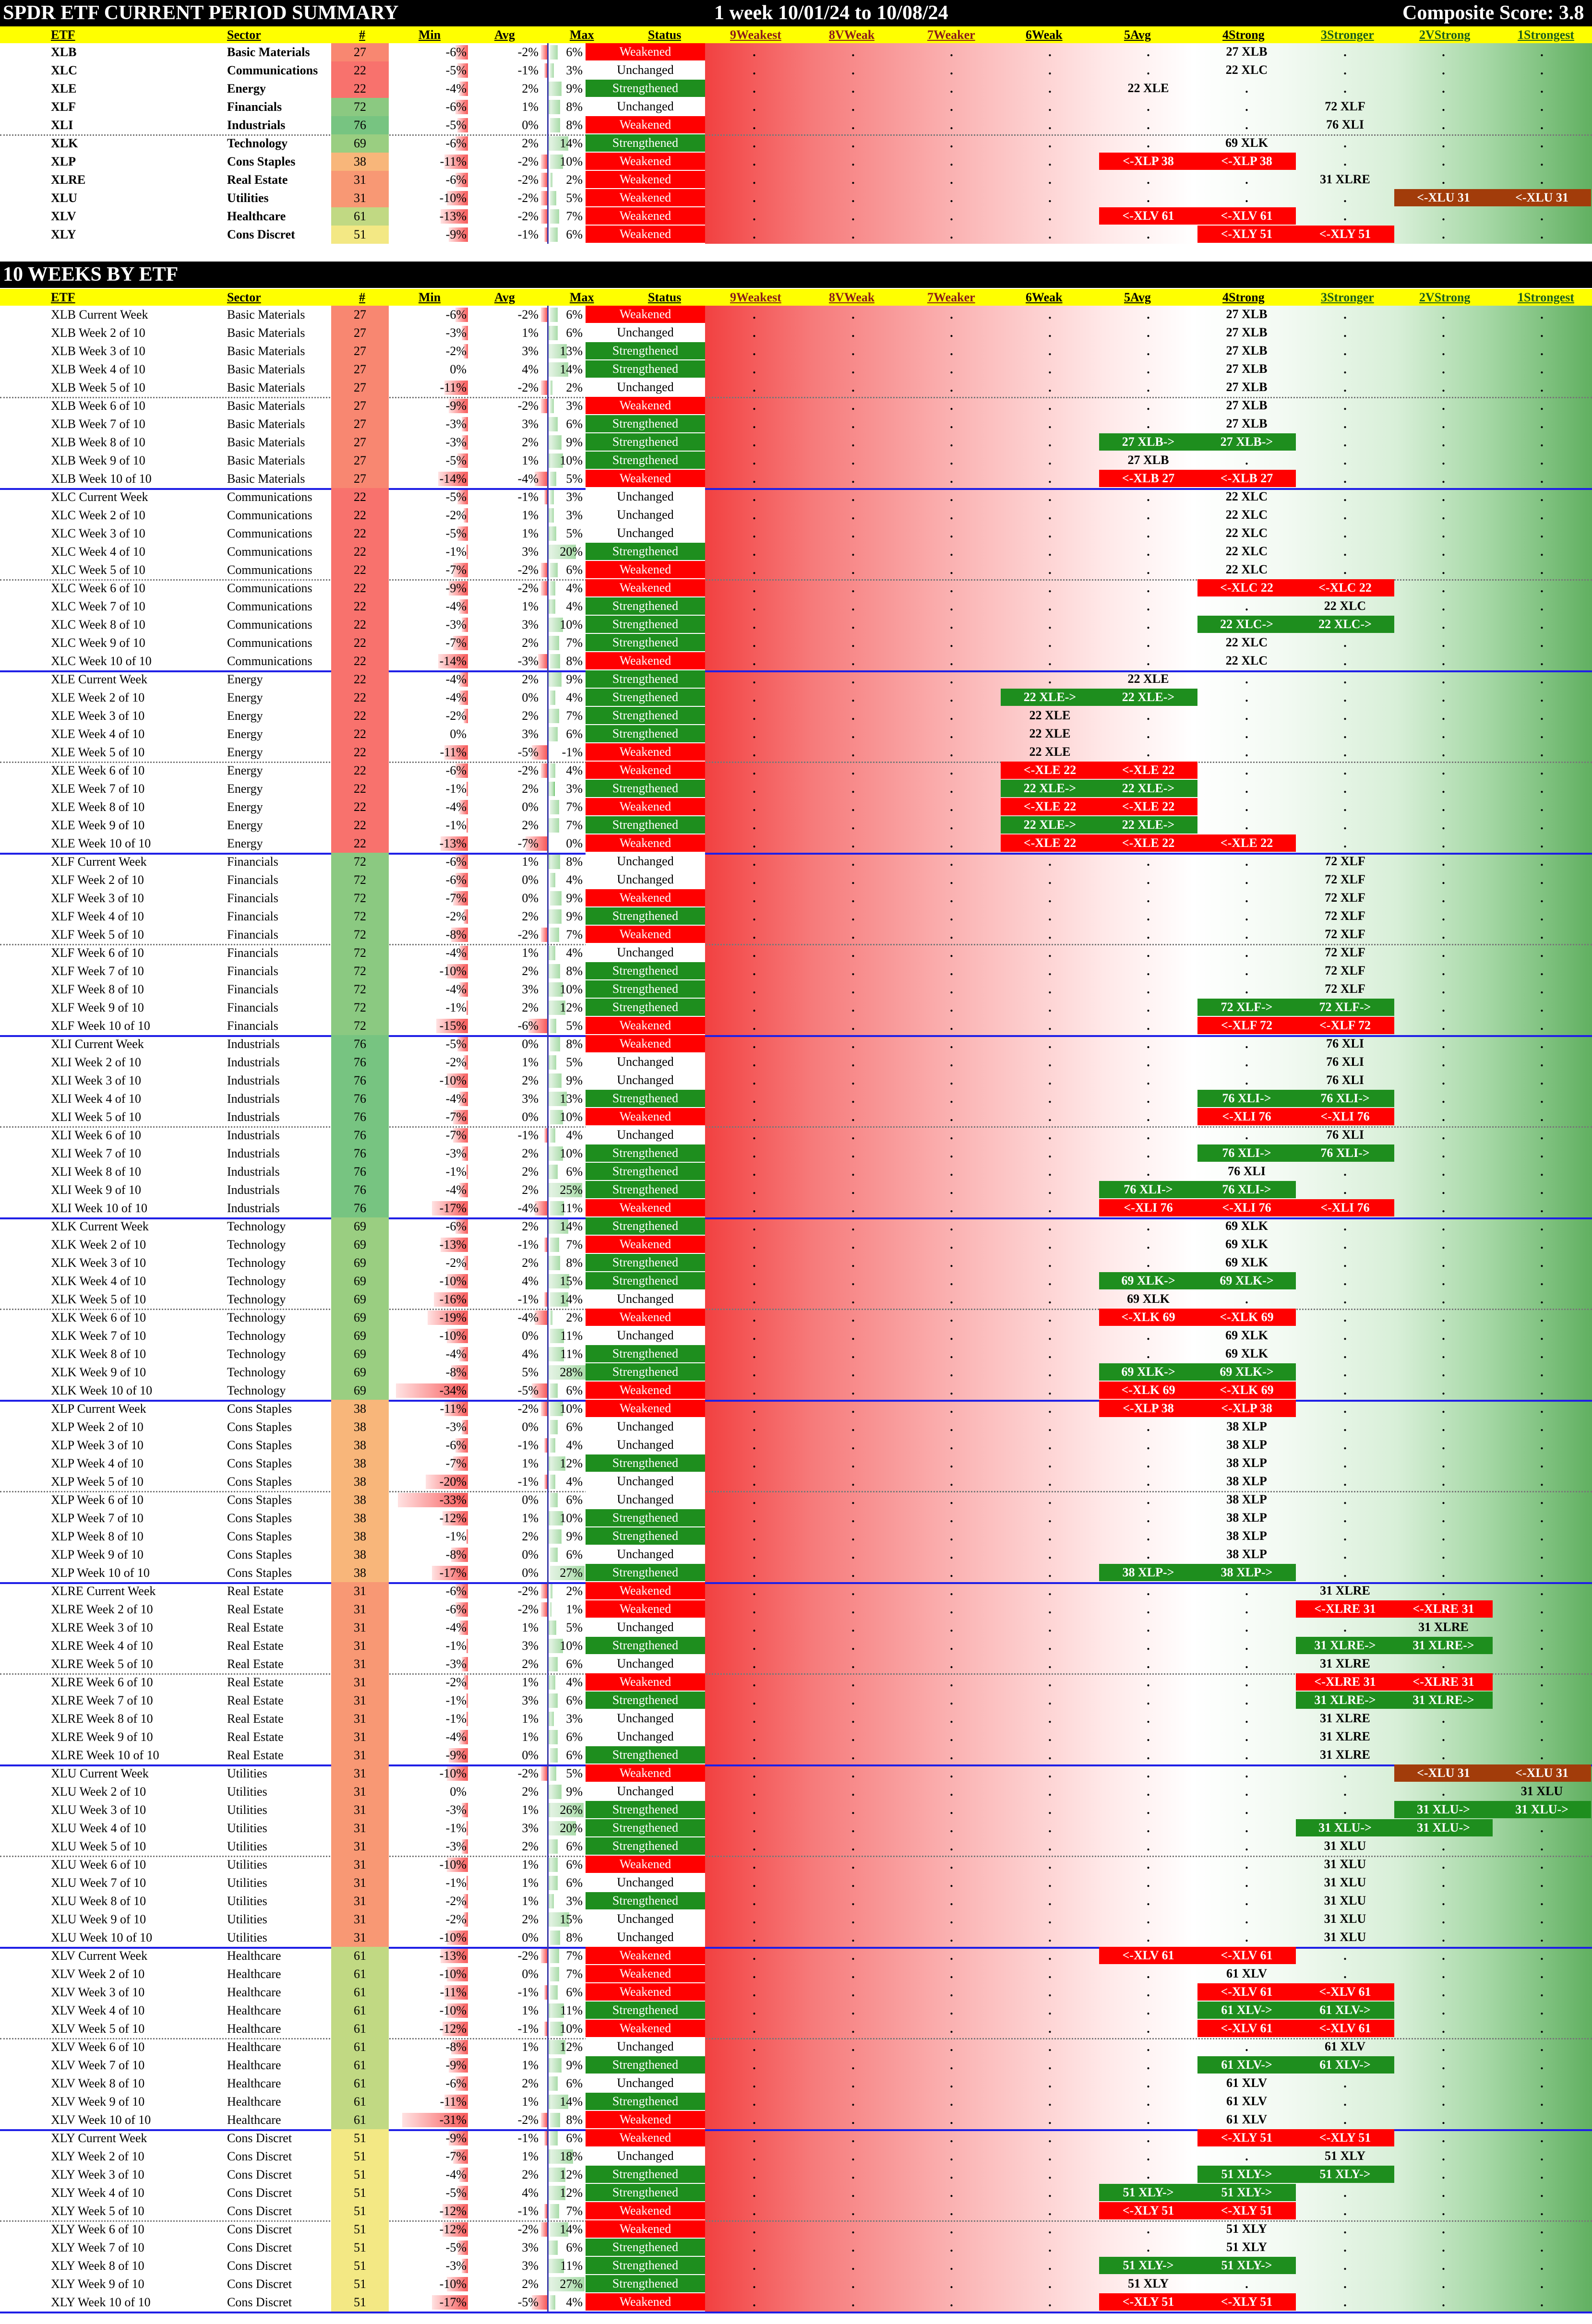 This screenshot has height=2324, width=1592. Describe the element at coordinates (456, 2138) in the screenshot. I see `min-value: -9%` at that location.